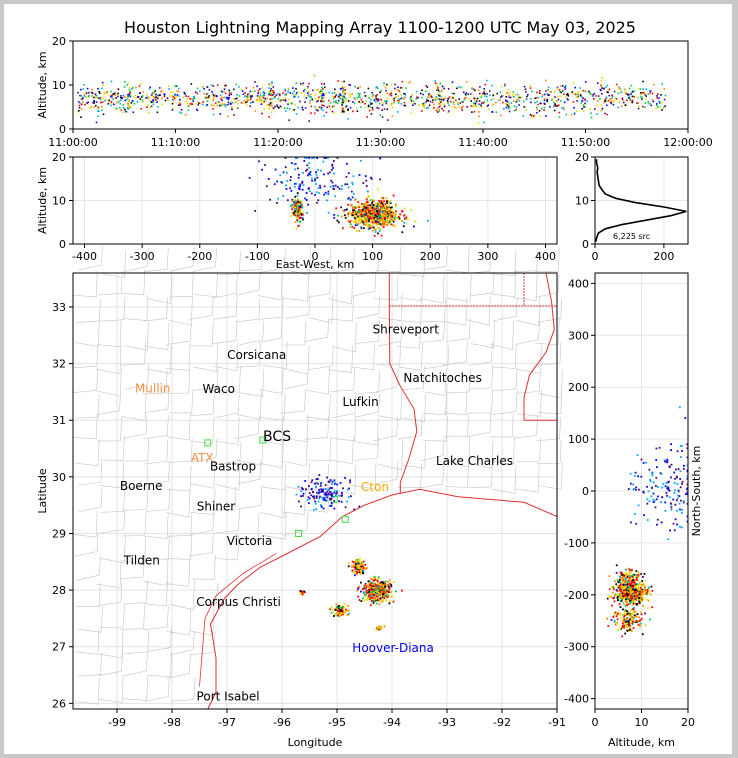 The height and width of the screenshot is (758, 738). Describe the element at coordinates (663, 256) in the screenshot. I see `x-tick-label: 200` at that location.